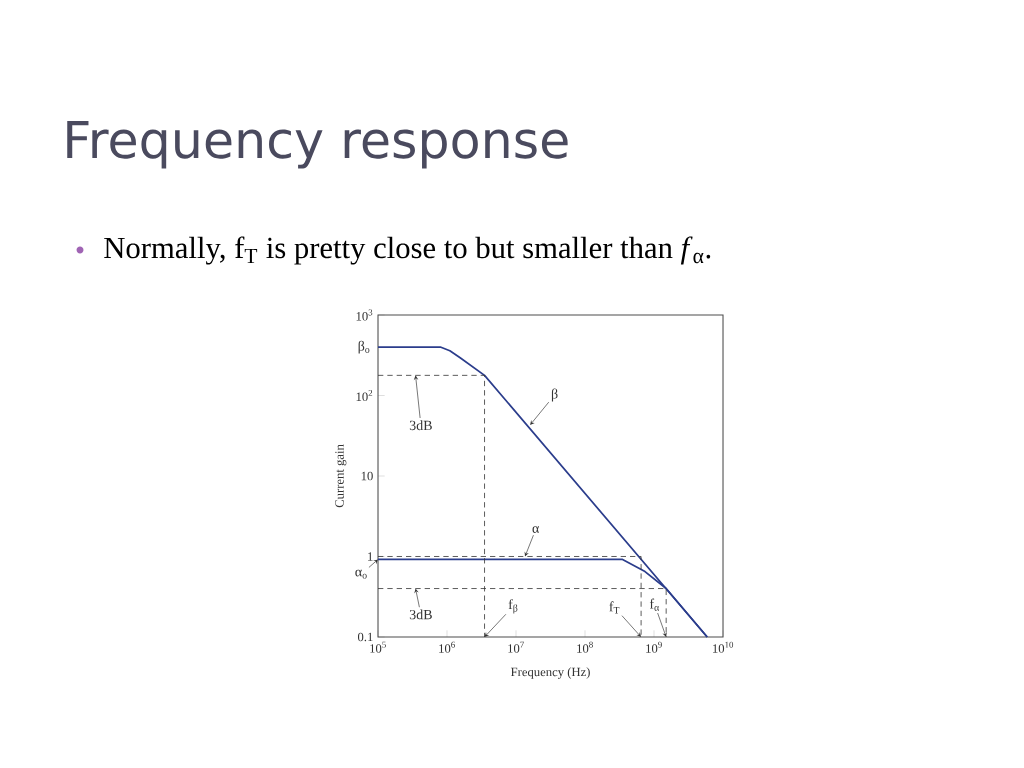 The image size is (1024, 768). I want to click on annotation: f$_{β}$, so click(513, 606).